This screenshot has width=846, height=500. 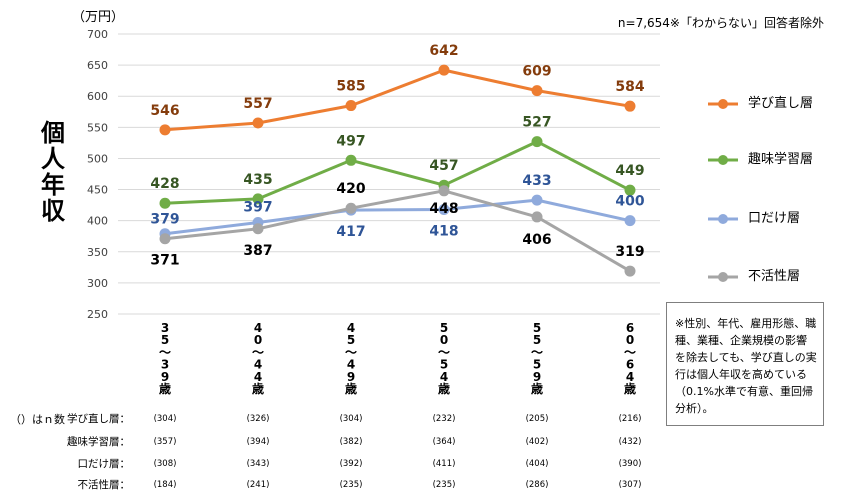 I want to click on legend-label: 口だけ層, so click(x=774, y=218).